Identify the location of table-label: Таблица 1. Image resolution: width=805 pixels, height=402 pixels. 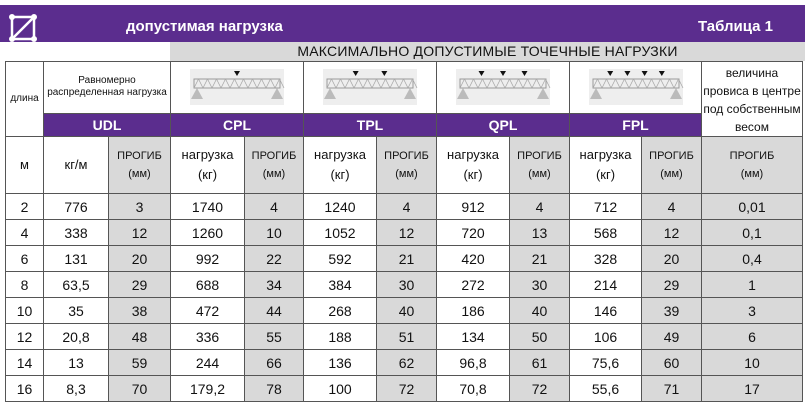
(735, 26).